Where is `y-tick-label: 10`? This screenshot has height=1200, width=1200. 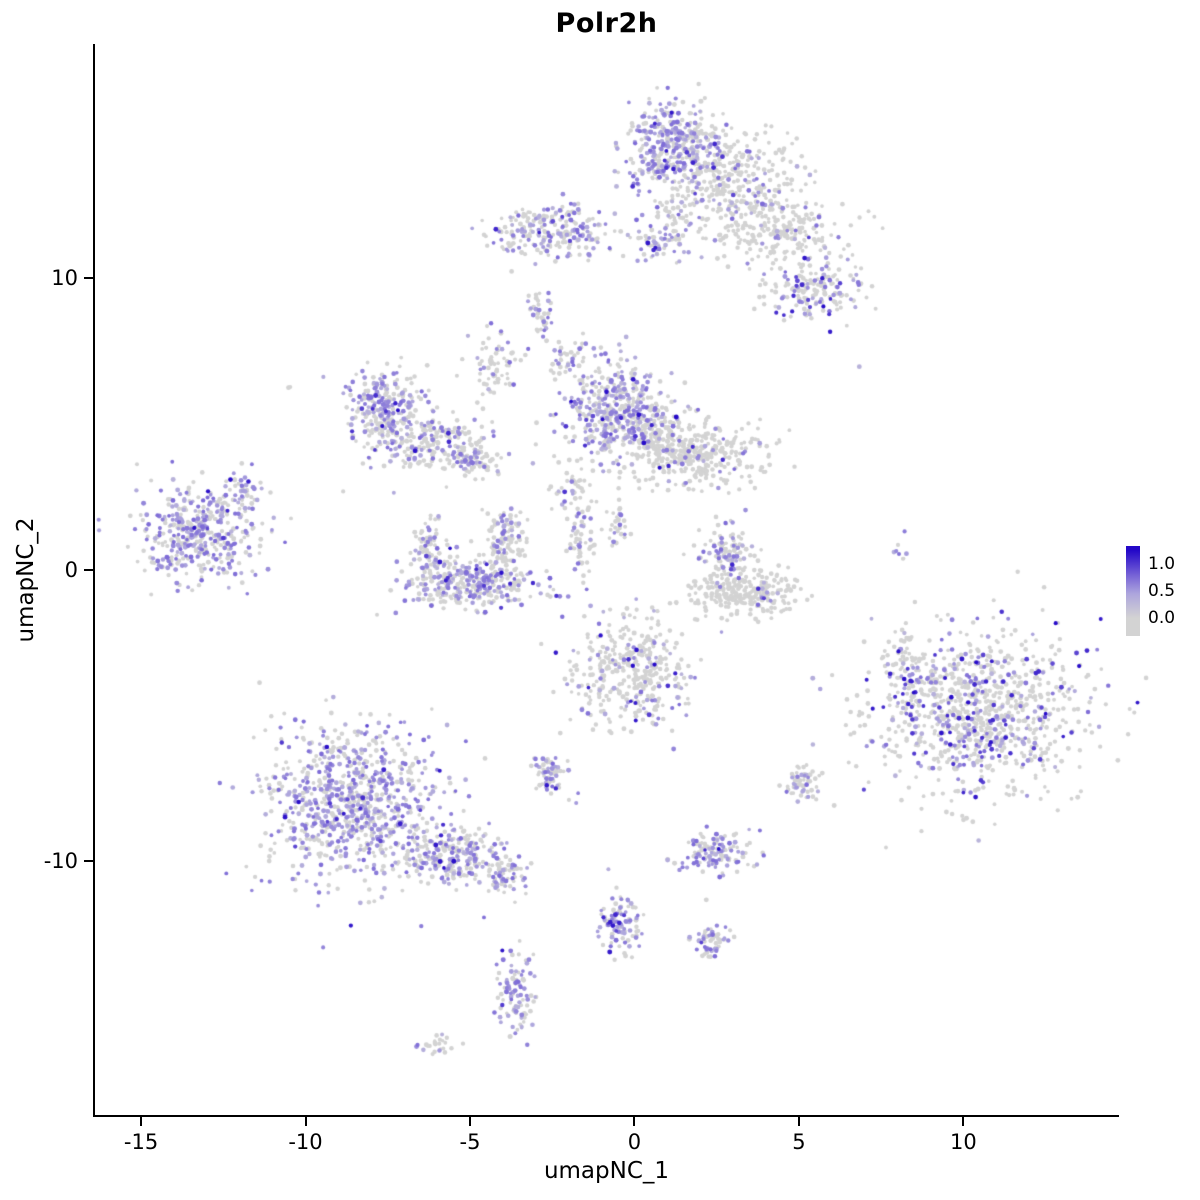 y-tick-label: 10 is located at coordinates (64, 278).